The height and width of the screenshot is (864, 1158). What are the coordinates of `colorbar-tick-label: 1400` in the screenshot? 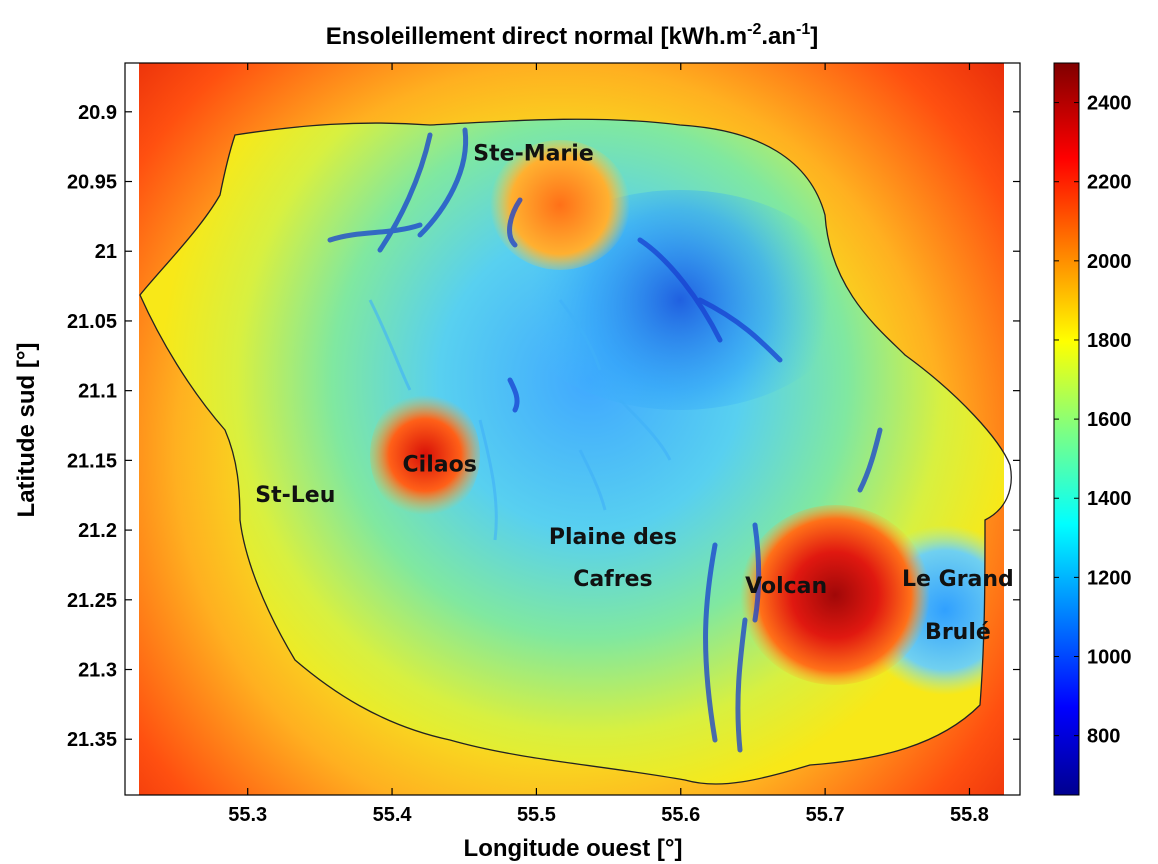 It's located at (1109, 499).